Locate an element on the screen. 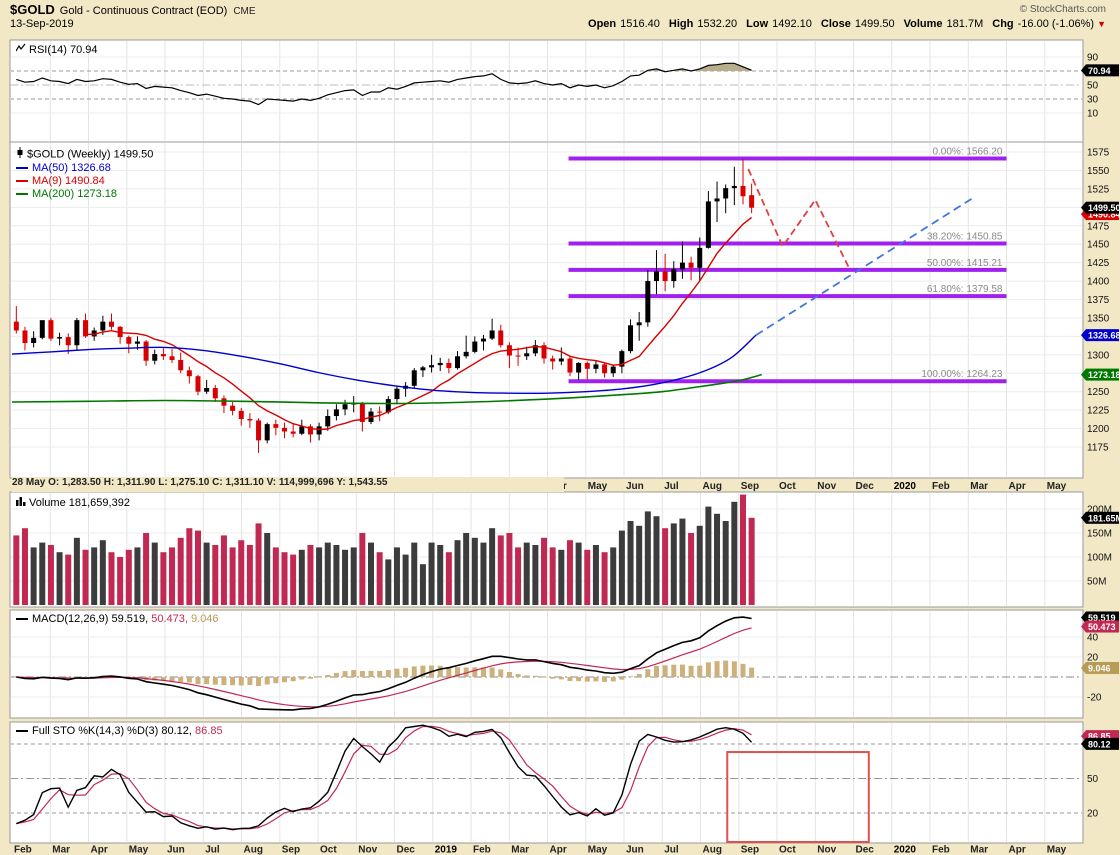 Image resolution: width=1120 pixels, height=855 pixels. high-label: High is located at coordinates (681, 24).